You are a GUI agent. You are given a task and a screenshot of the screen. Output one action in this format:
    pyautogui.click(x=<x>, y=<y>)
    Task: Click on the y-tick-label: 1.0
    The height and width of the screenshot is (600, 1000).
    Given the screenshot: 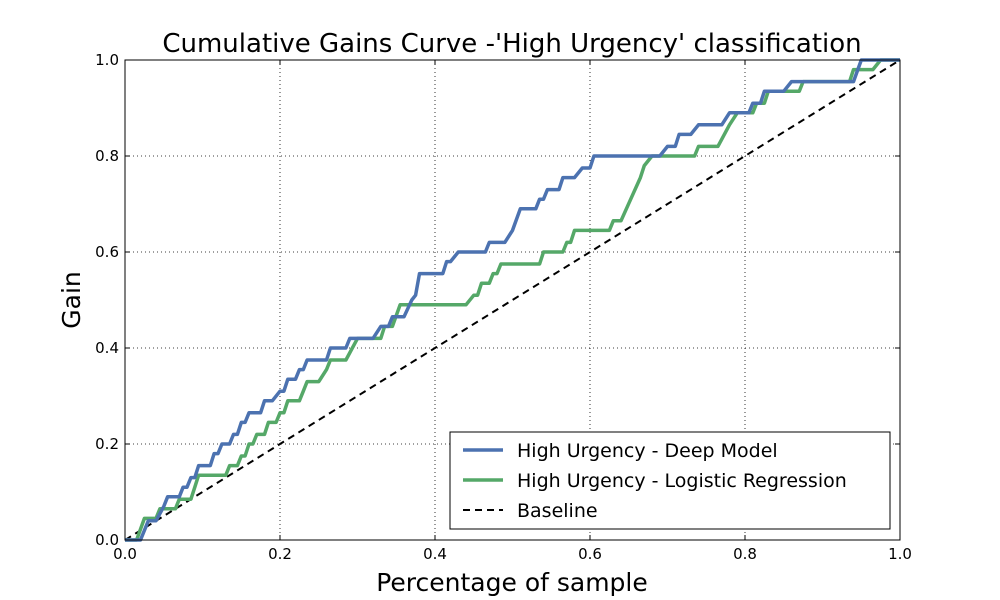 What is the action you would take?
    pyautogui.click(x=107, y=60)
    